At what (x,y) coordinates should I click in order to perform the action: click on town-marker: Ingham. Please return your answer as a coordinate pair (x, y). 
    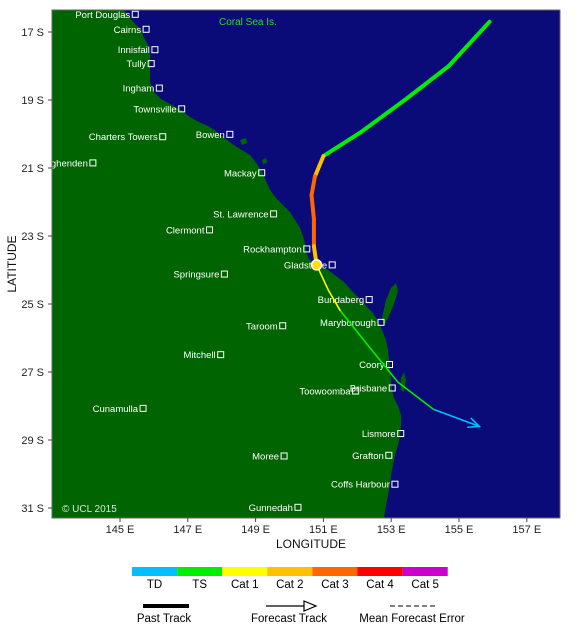
    Looking at the image, I should click on (143, 89).